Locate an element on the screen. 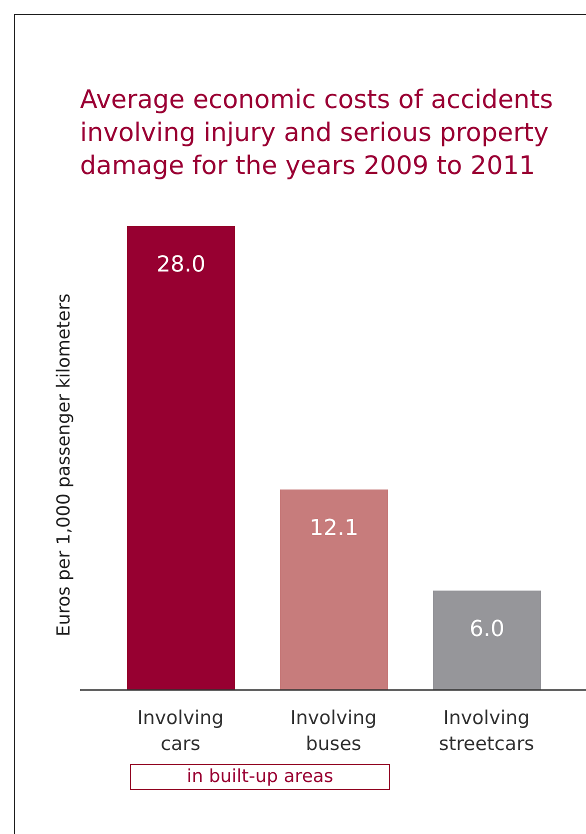 The height and width of the screenshot is (834, 586). x-tick-label: Involving cars is located at coordinates (180, 731).